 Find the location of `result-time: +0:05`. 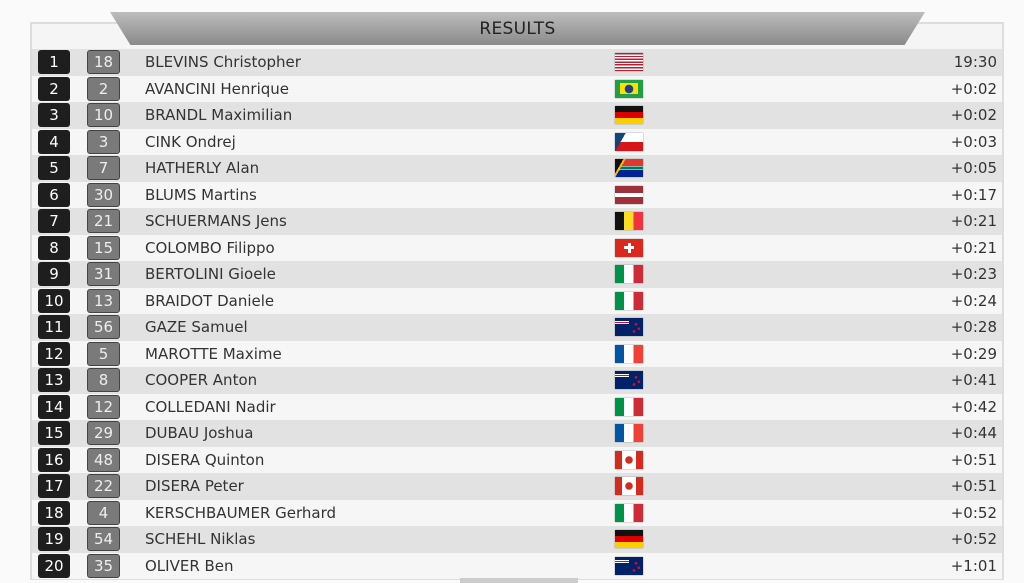

result-time: +0:05 is located at coordinates (973, 168).